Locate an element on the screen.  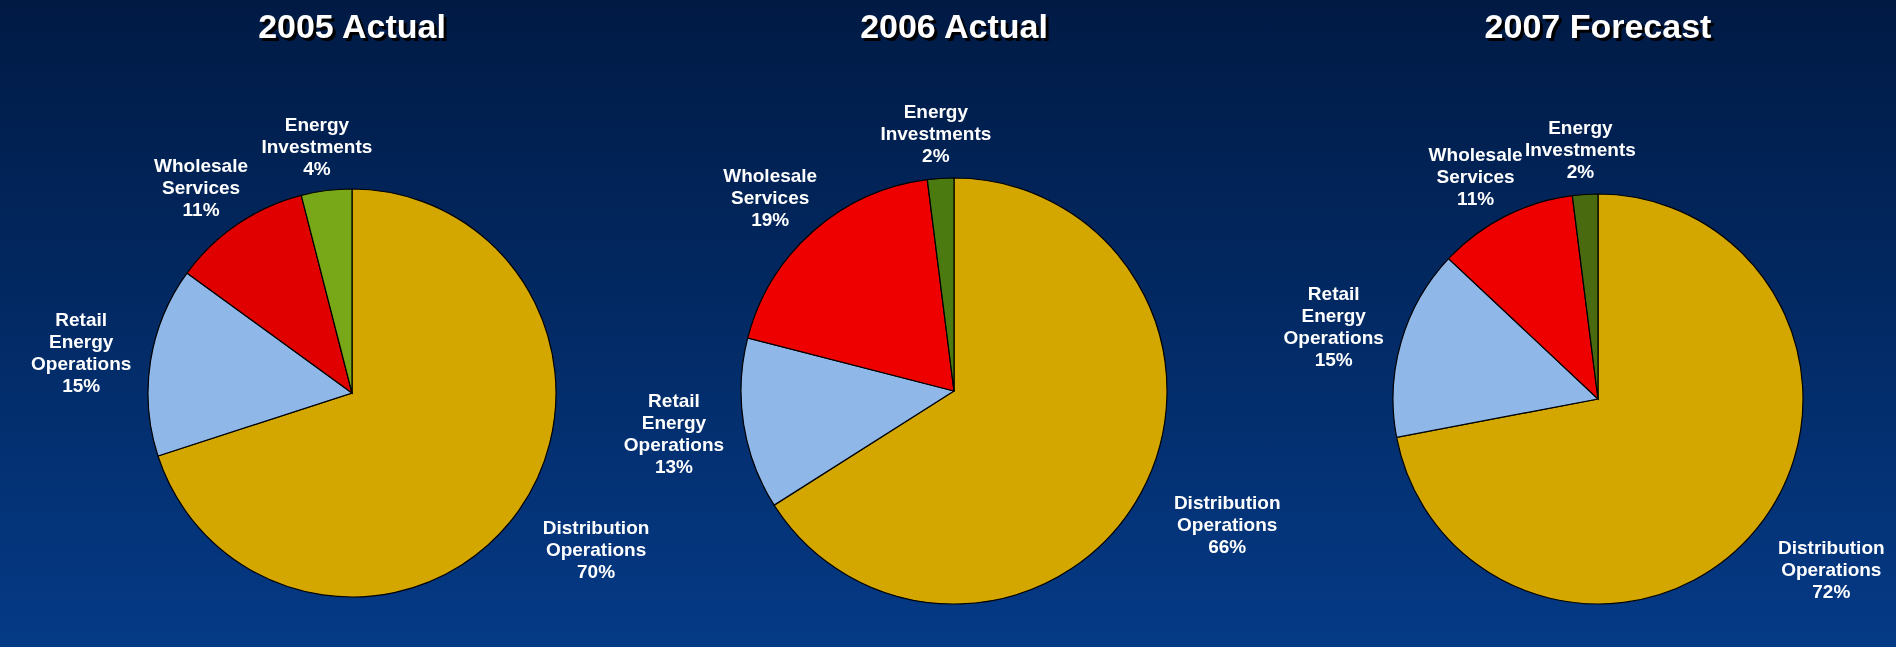
data-label: 72% is located at coordinates (1831, 591).